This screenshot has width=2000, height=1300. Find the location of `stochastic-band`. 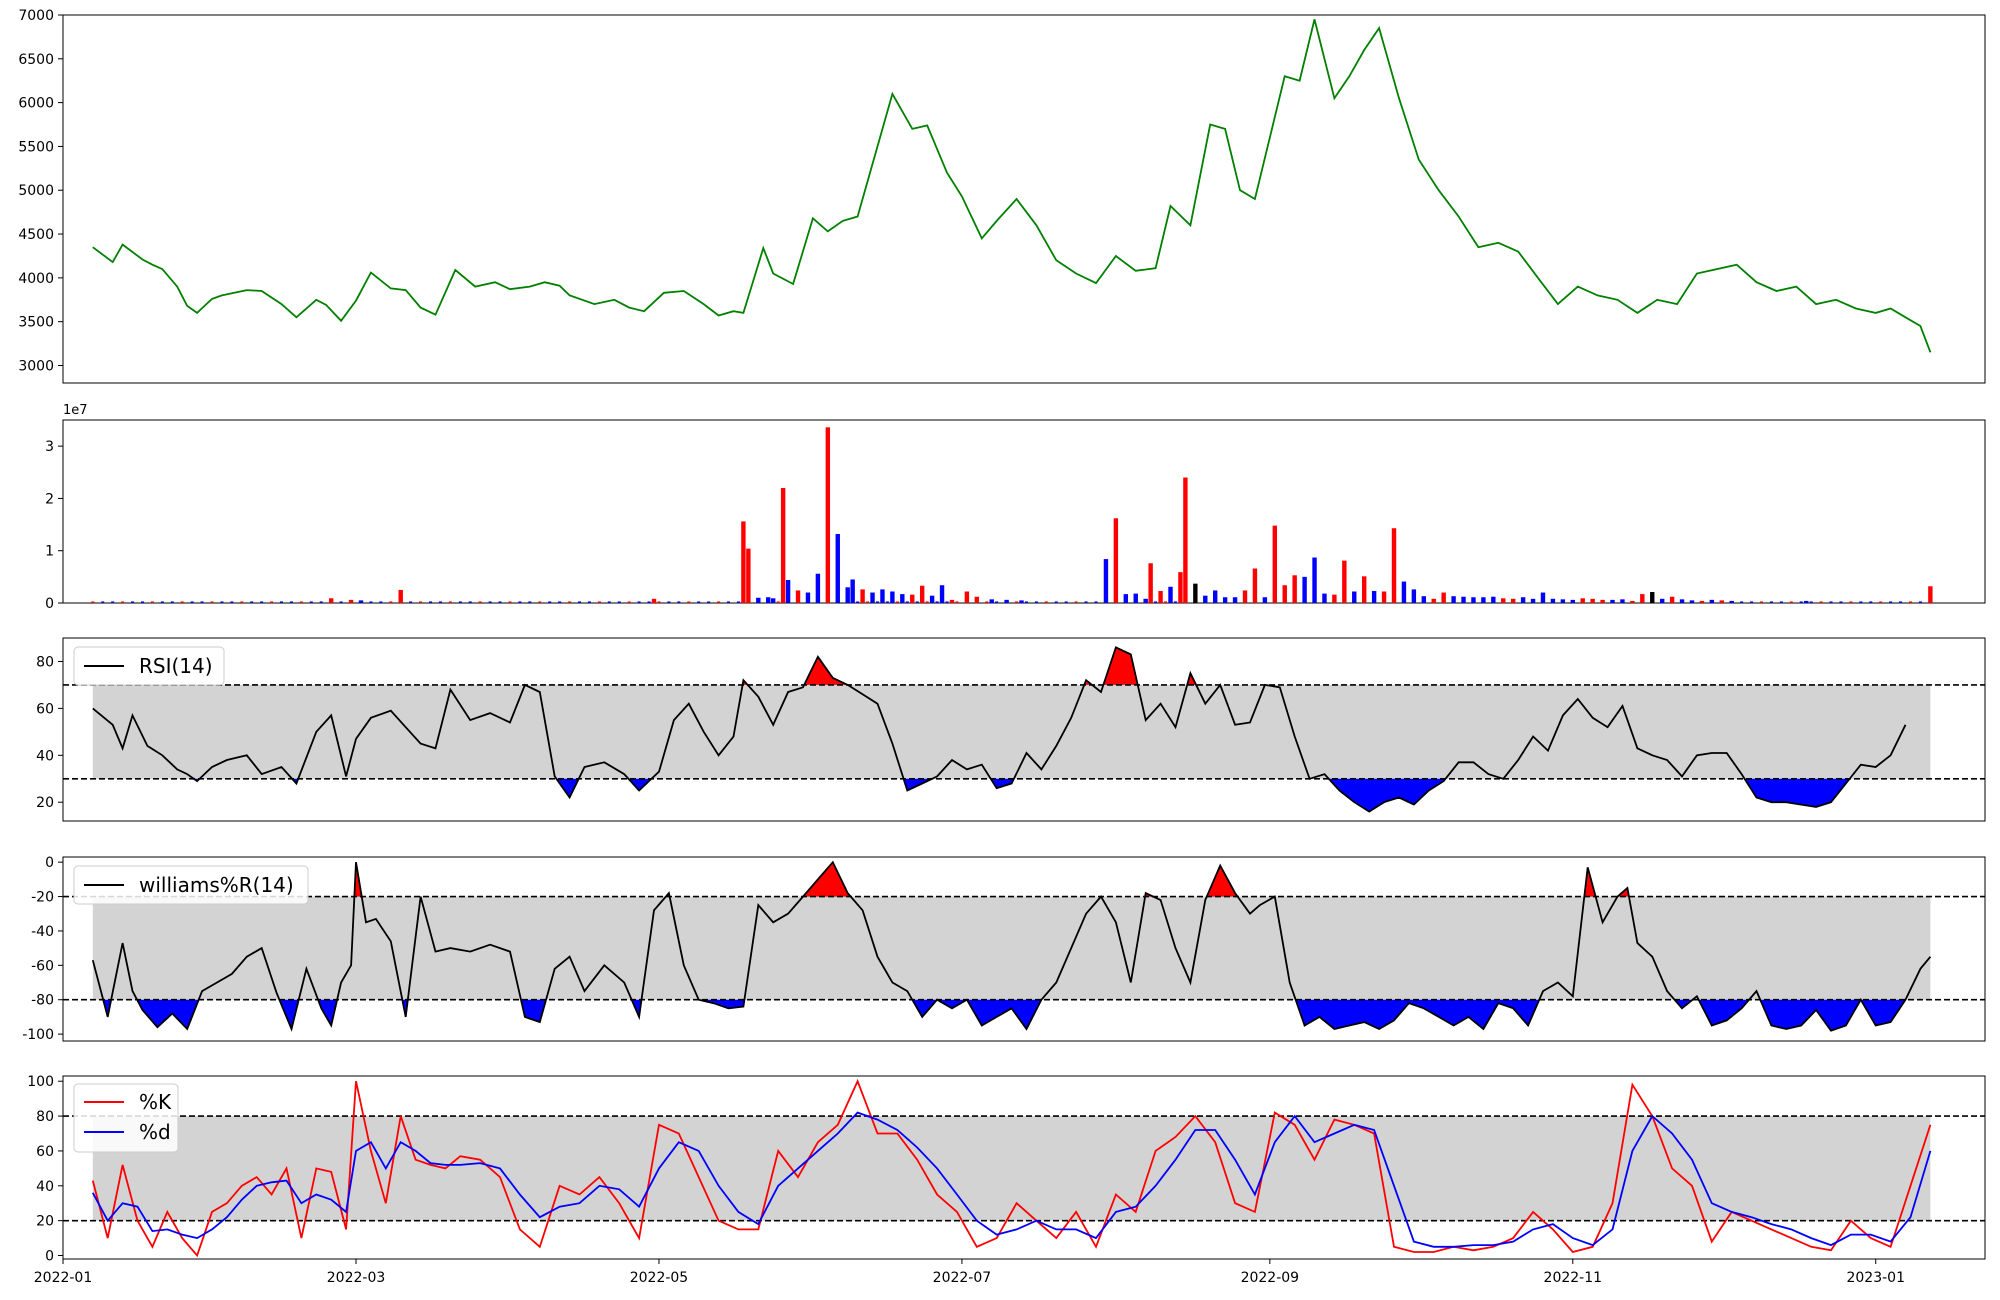

stochastic-band is located at coordinates (1011, 1168).